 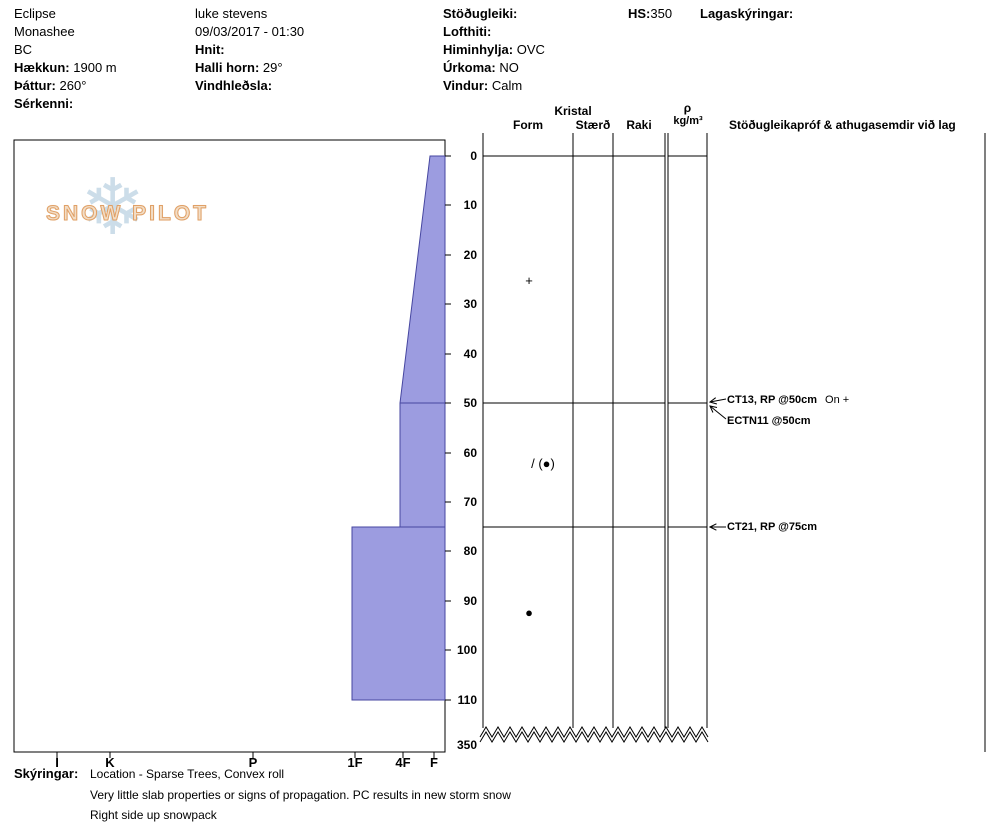 I want to click on site-name: Eclipse, so click(x=35, y=13).